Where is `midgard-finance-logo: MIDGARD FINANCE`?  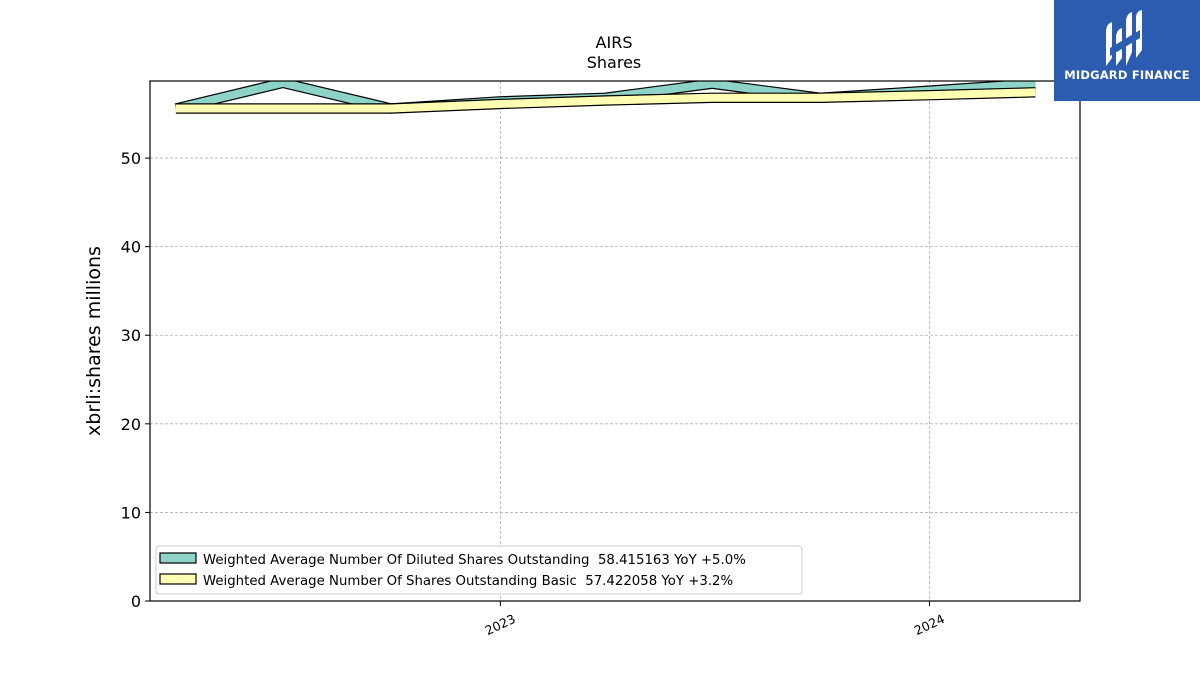 midgard-finance-logo: MIDGARD FINANCE is located at coordinates (1127, 50).